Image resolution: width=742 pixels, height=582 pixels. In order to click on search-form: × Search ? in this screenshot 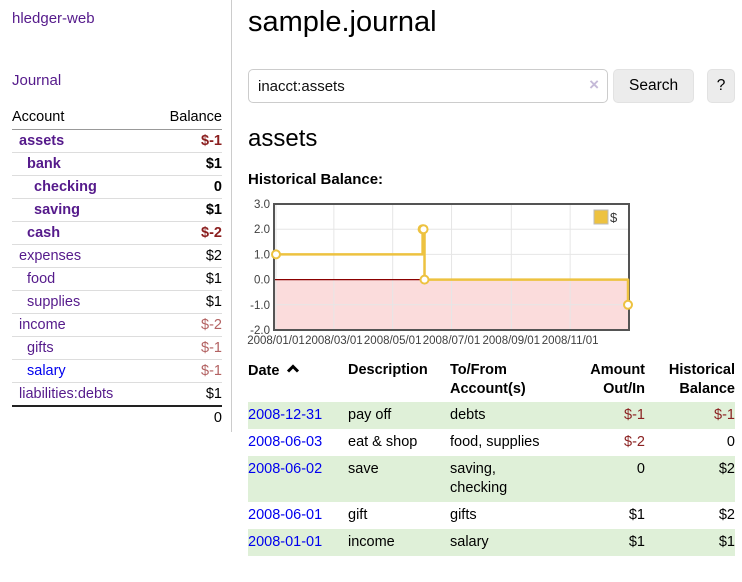, I will do `click(491, 86)`.